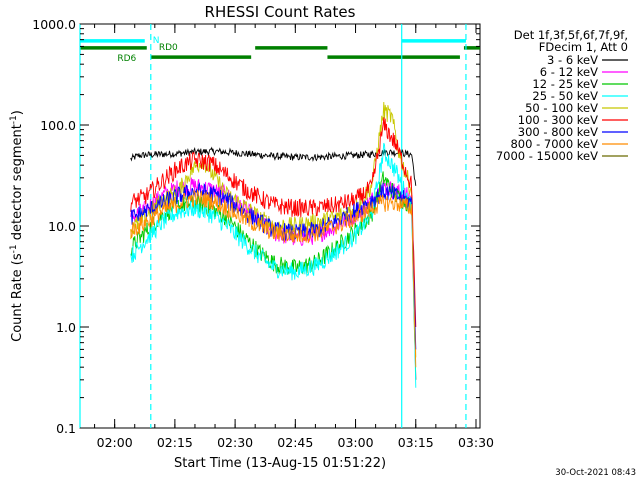 The width and height of the screenshot is (640, 480). Describe the element at coordinates (583, 47) in the screenshot. I see `legend-header-line-2: FDecim 1, Att 0` at that location.